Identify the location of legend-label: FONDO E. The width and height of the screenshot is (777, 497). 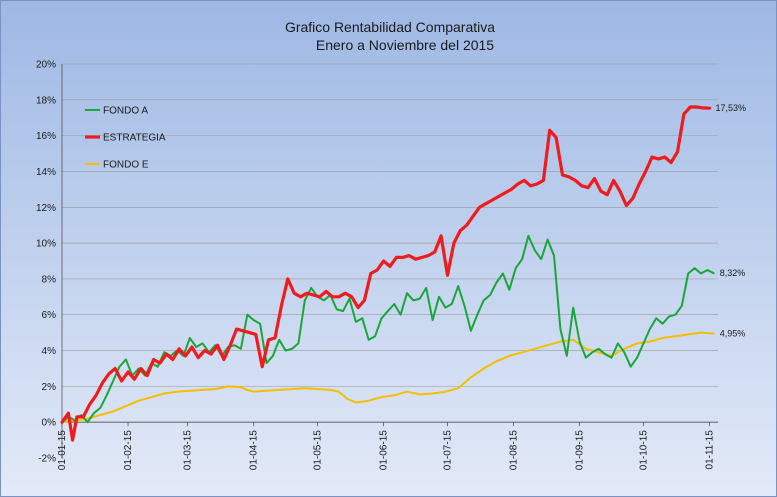
(126, 165).